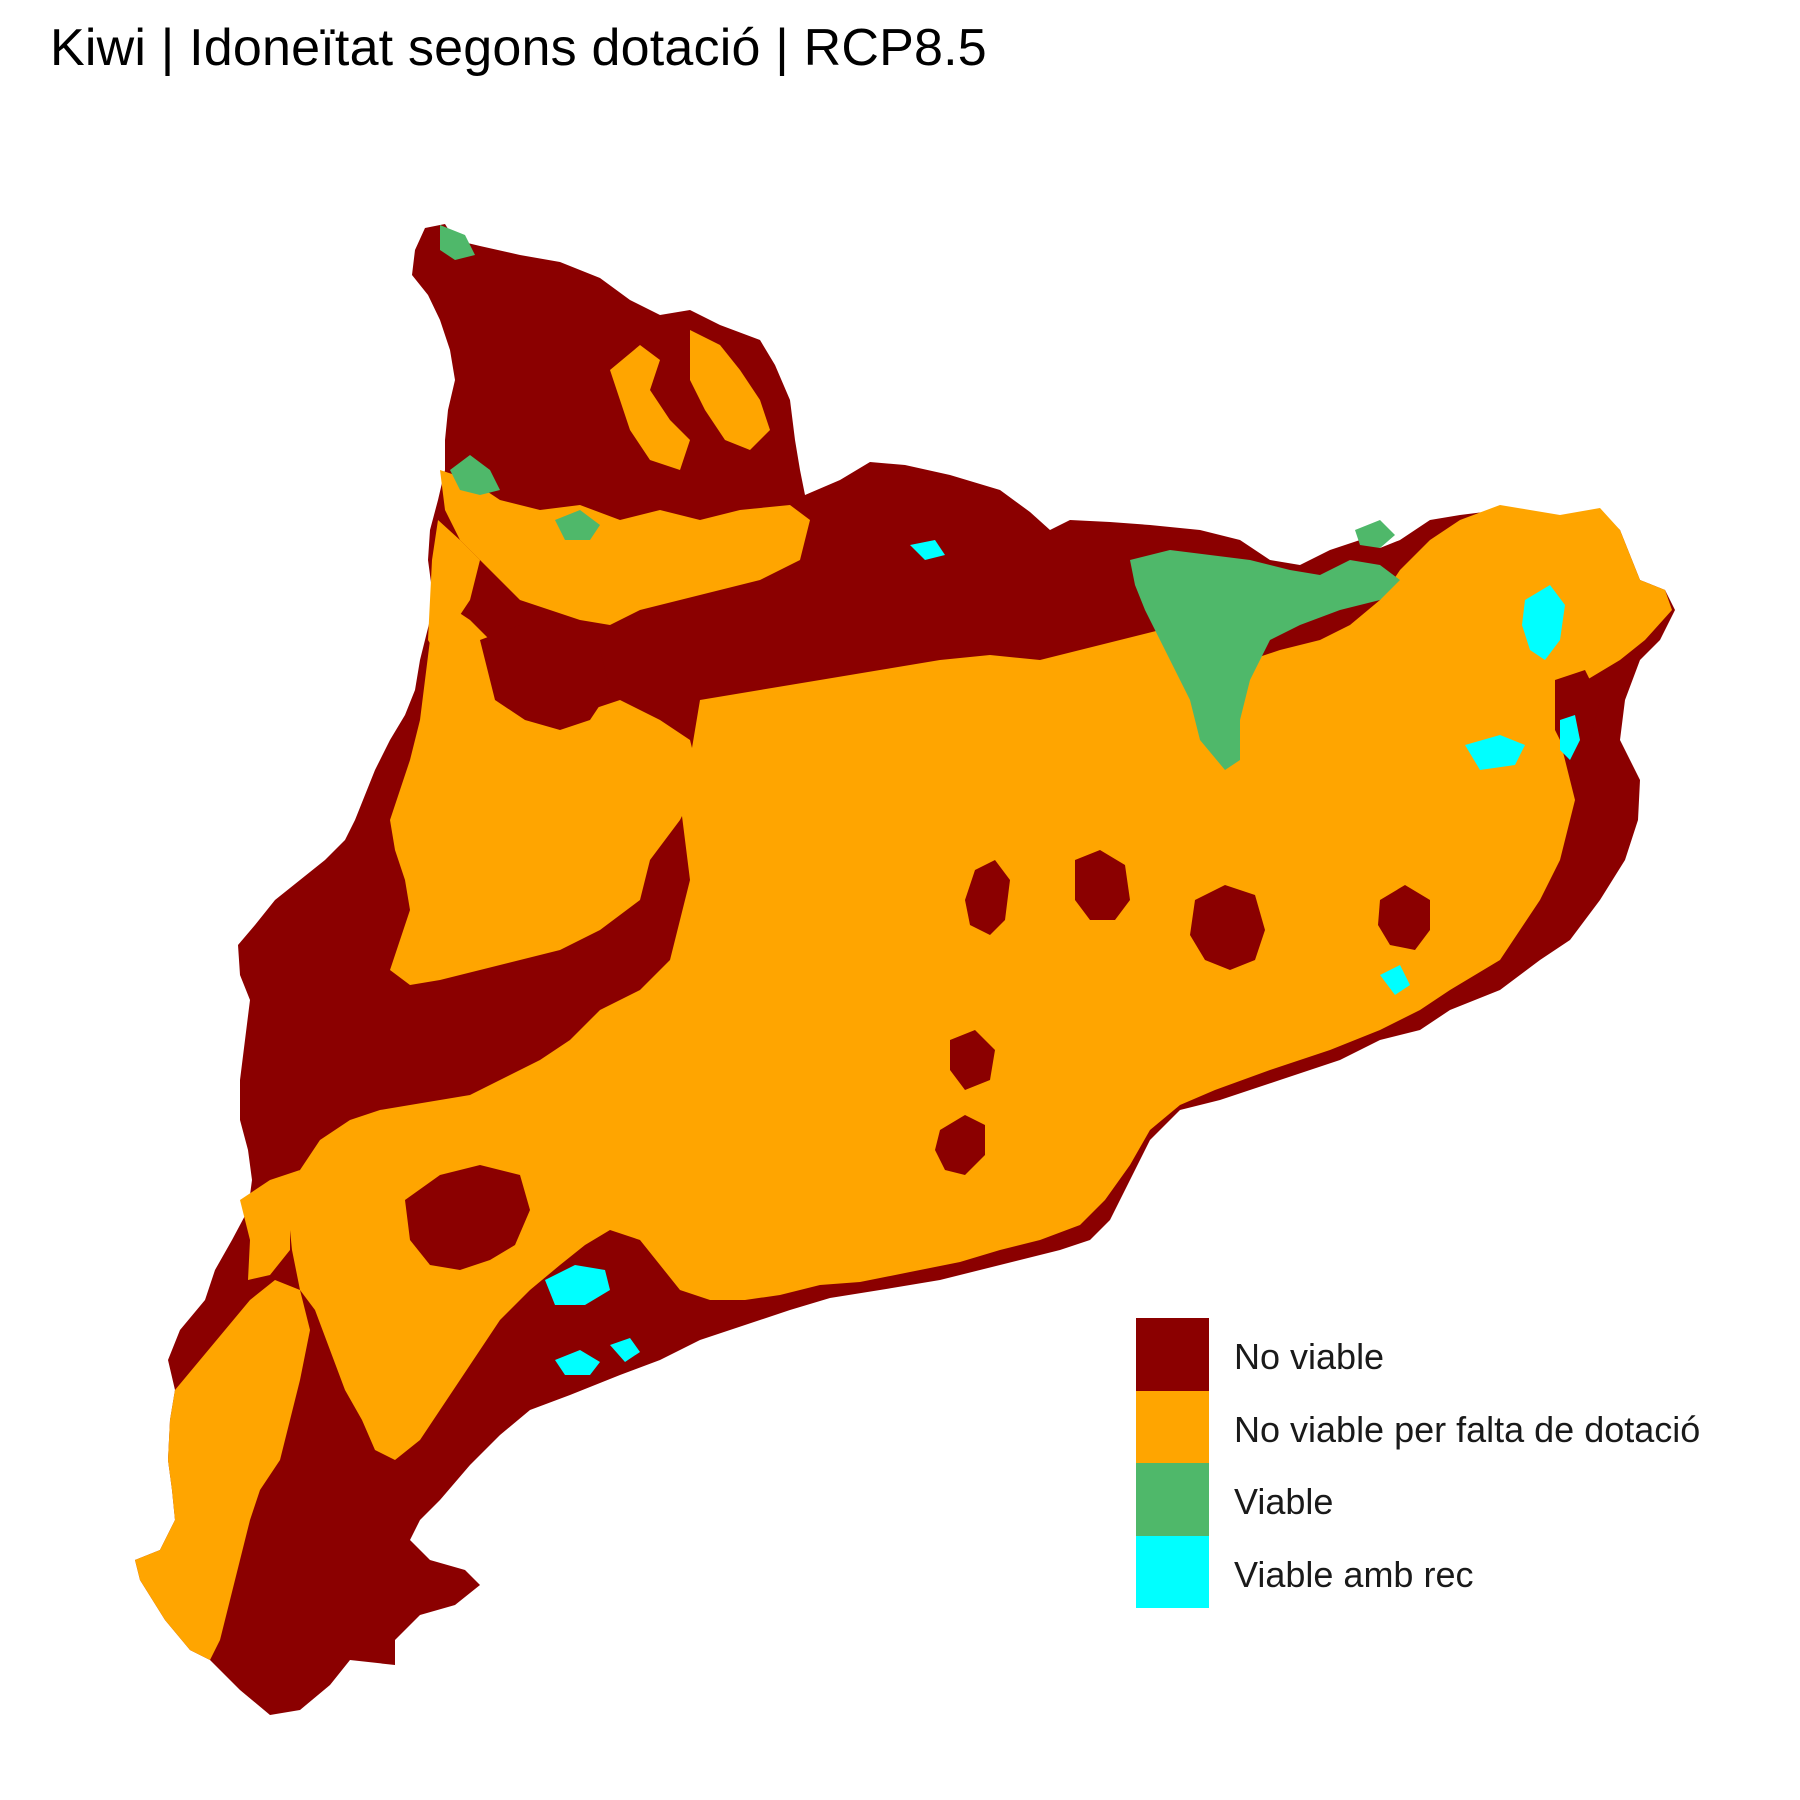 The width and height of the screenshot is (1800, 1800). What do you see at coordinates (518, 48) in the screenshot?
I see `page-title: Kiwi | Idoneïtat segons dotació | RCP8.5` at bounding box center [518, 48].